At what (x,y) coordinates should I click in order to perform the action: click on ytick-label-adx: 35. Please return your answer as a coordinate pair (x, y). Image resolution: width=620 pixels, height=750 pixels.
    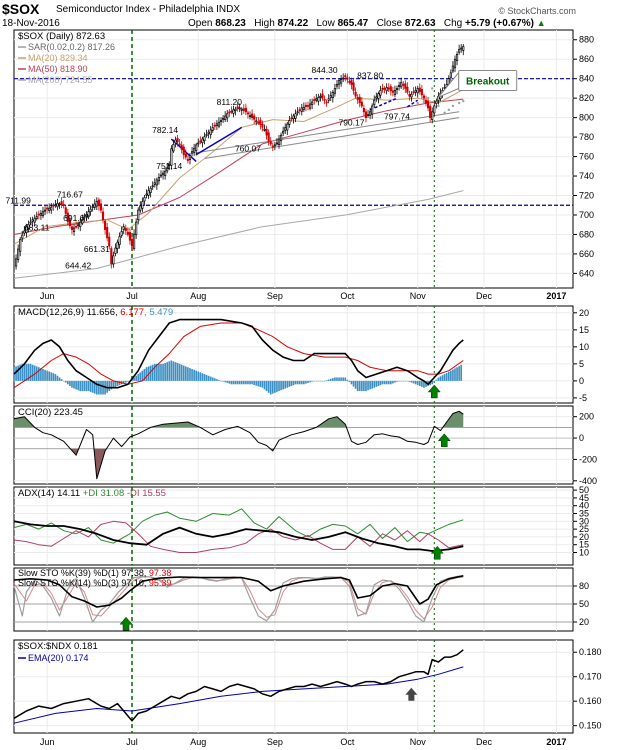
    Looking at the image, I should click on (584, 514).